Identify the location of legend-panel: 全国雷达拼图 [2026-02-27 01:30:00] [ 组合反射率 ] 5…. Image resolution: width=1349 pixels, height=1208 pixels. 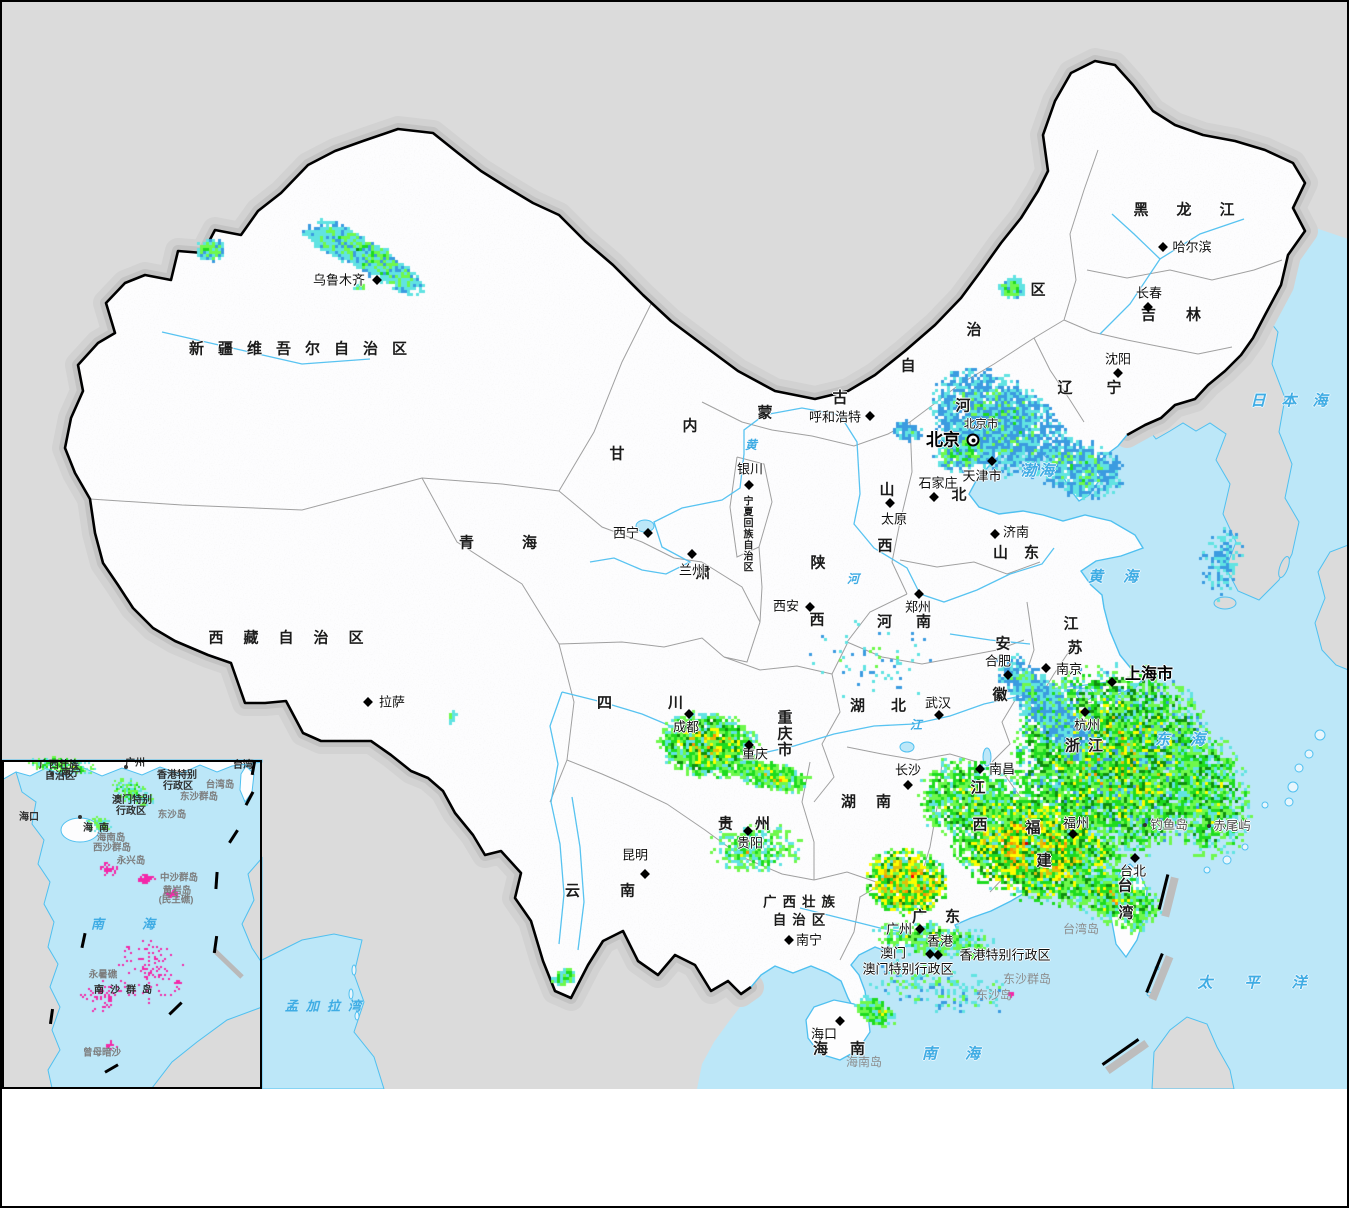
(674, 1147).